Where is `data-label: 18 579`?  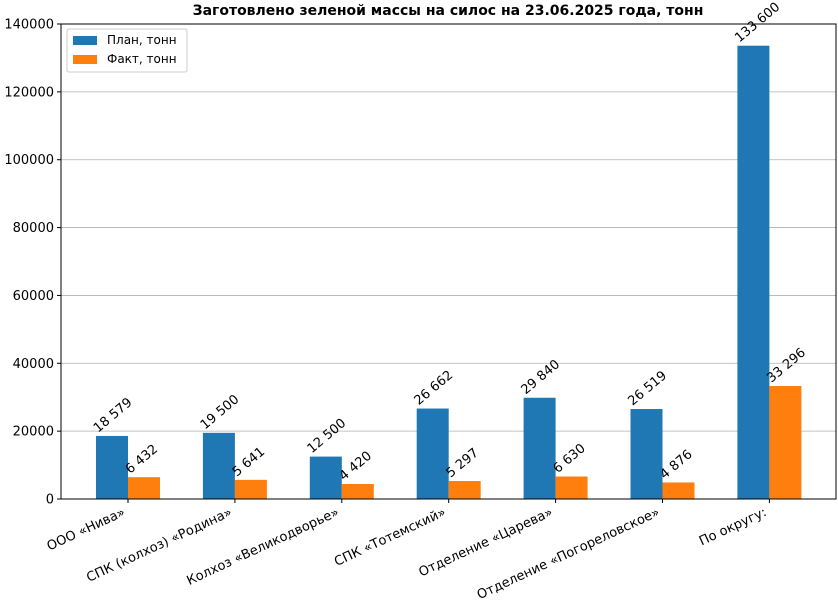
data-label: 18 579 is located at coordinates (113, 415).